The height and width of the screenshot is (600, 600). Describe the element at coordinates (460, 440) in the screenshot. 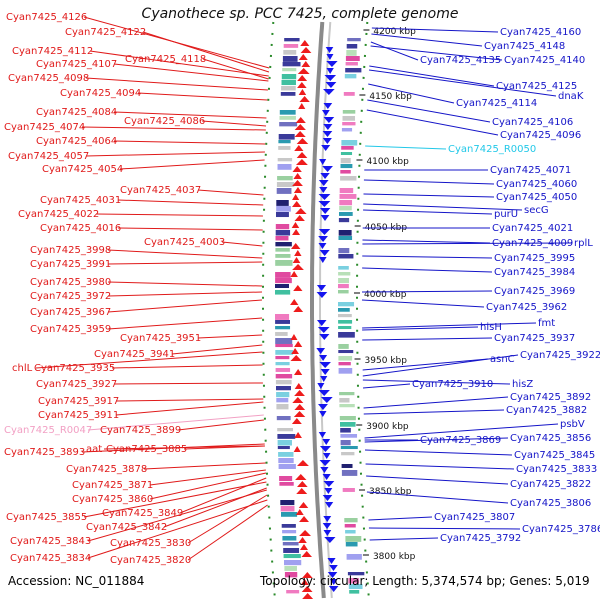

I see `right-gene-label: Cyan7425_3869` at that location.